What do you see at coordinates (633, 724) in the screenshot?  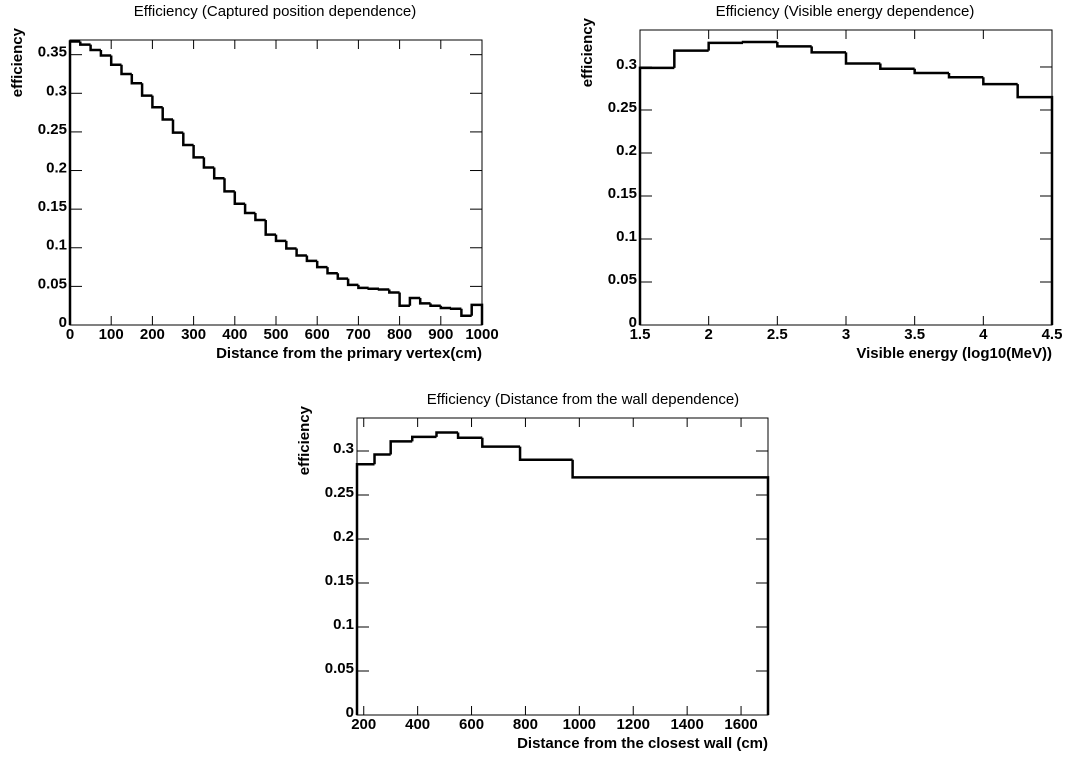 I see `x-tick-label: 1200` at bounding box center [633, 724].